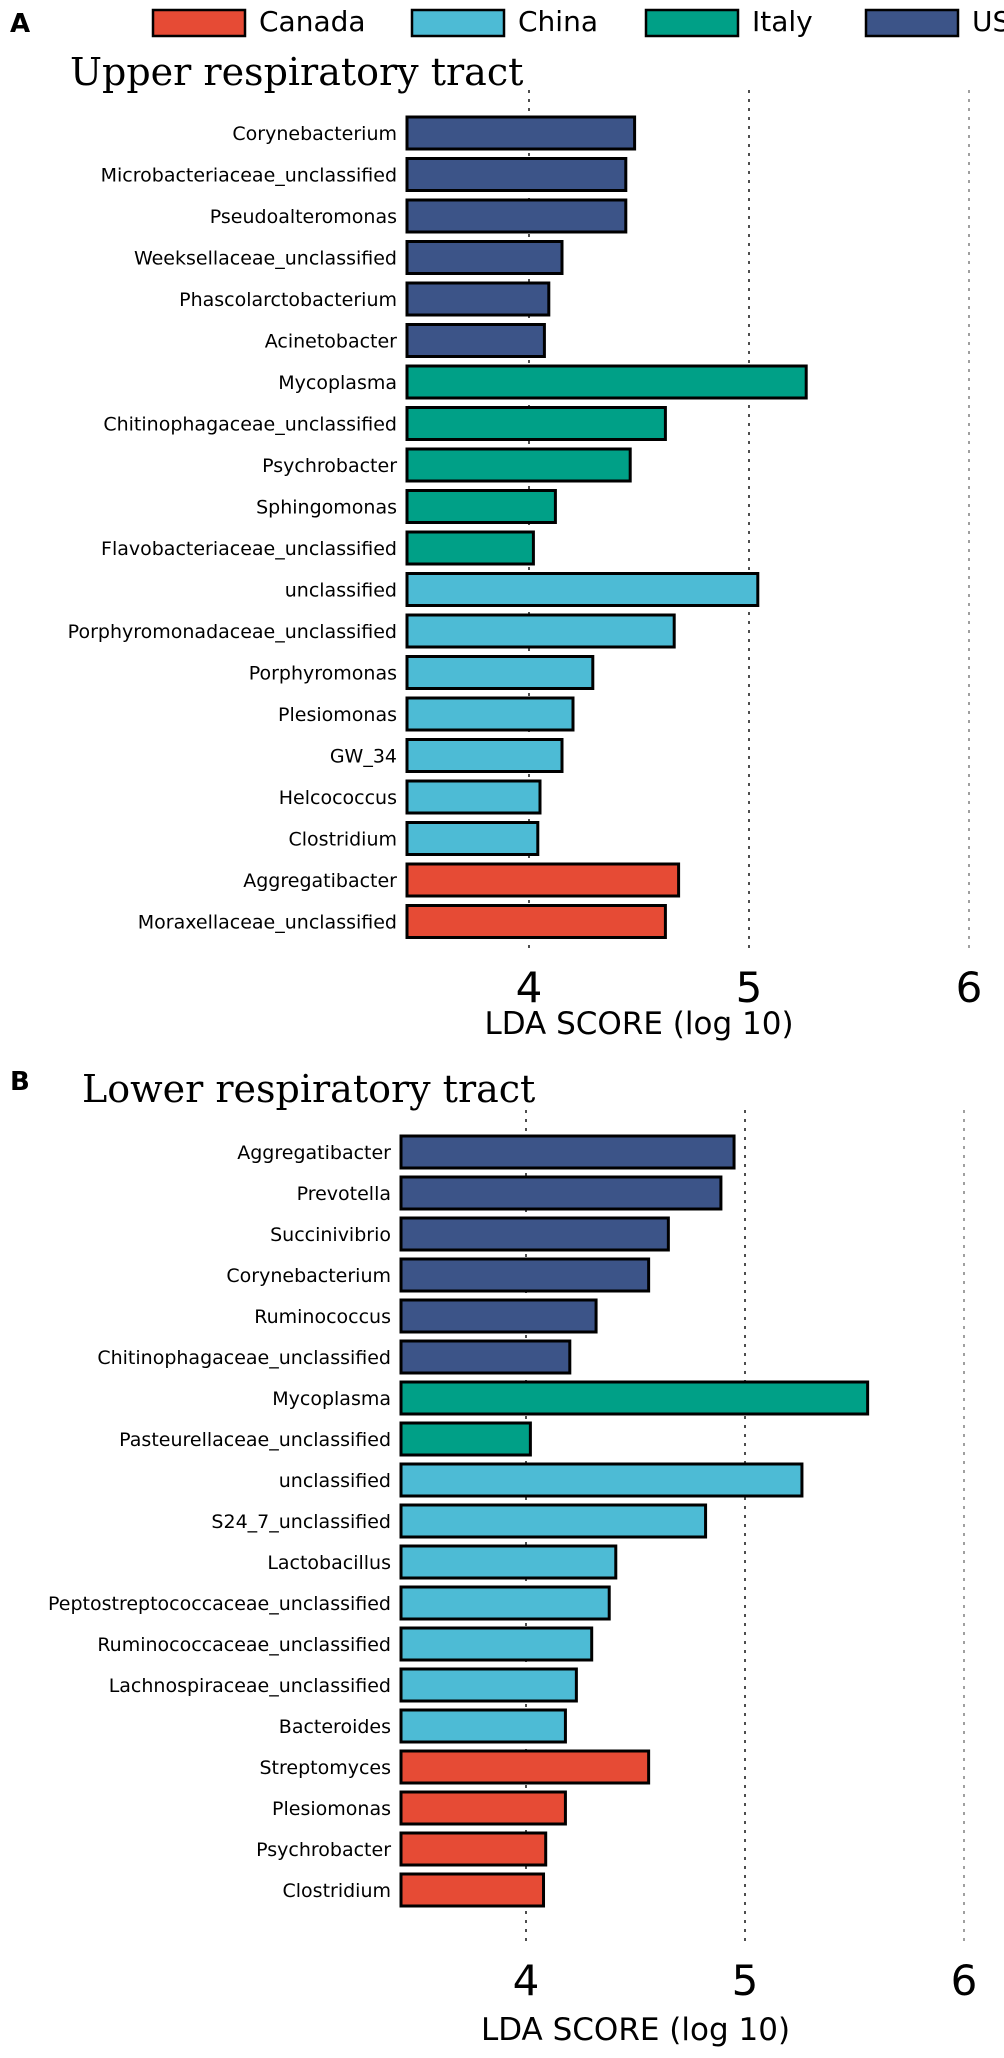 Image resolution: width=1004 pixels, height=2058 pixels. What do you see at coordinates (323, 674) in the screenshot?
I see `category-label: Porphyromonas` at bounding box center [323, 674].